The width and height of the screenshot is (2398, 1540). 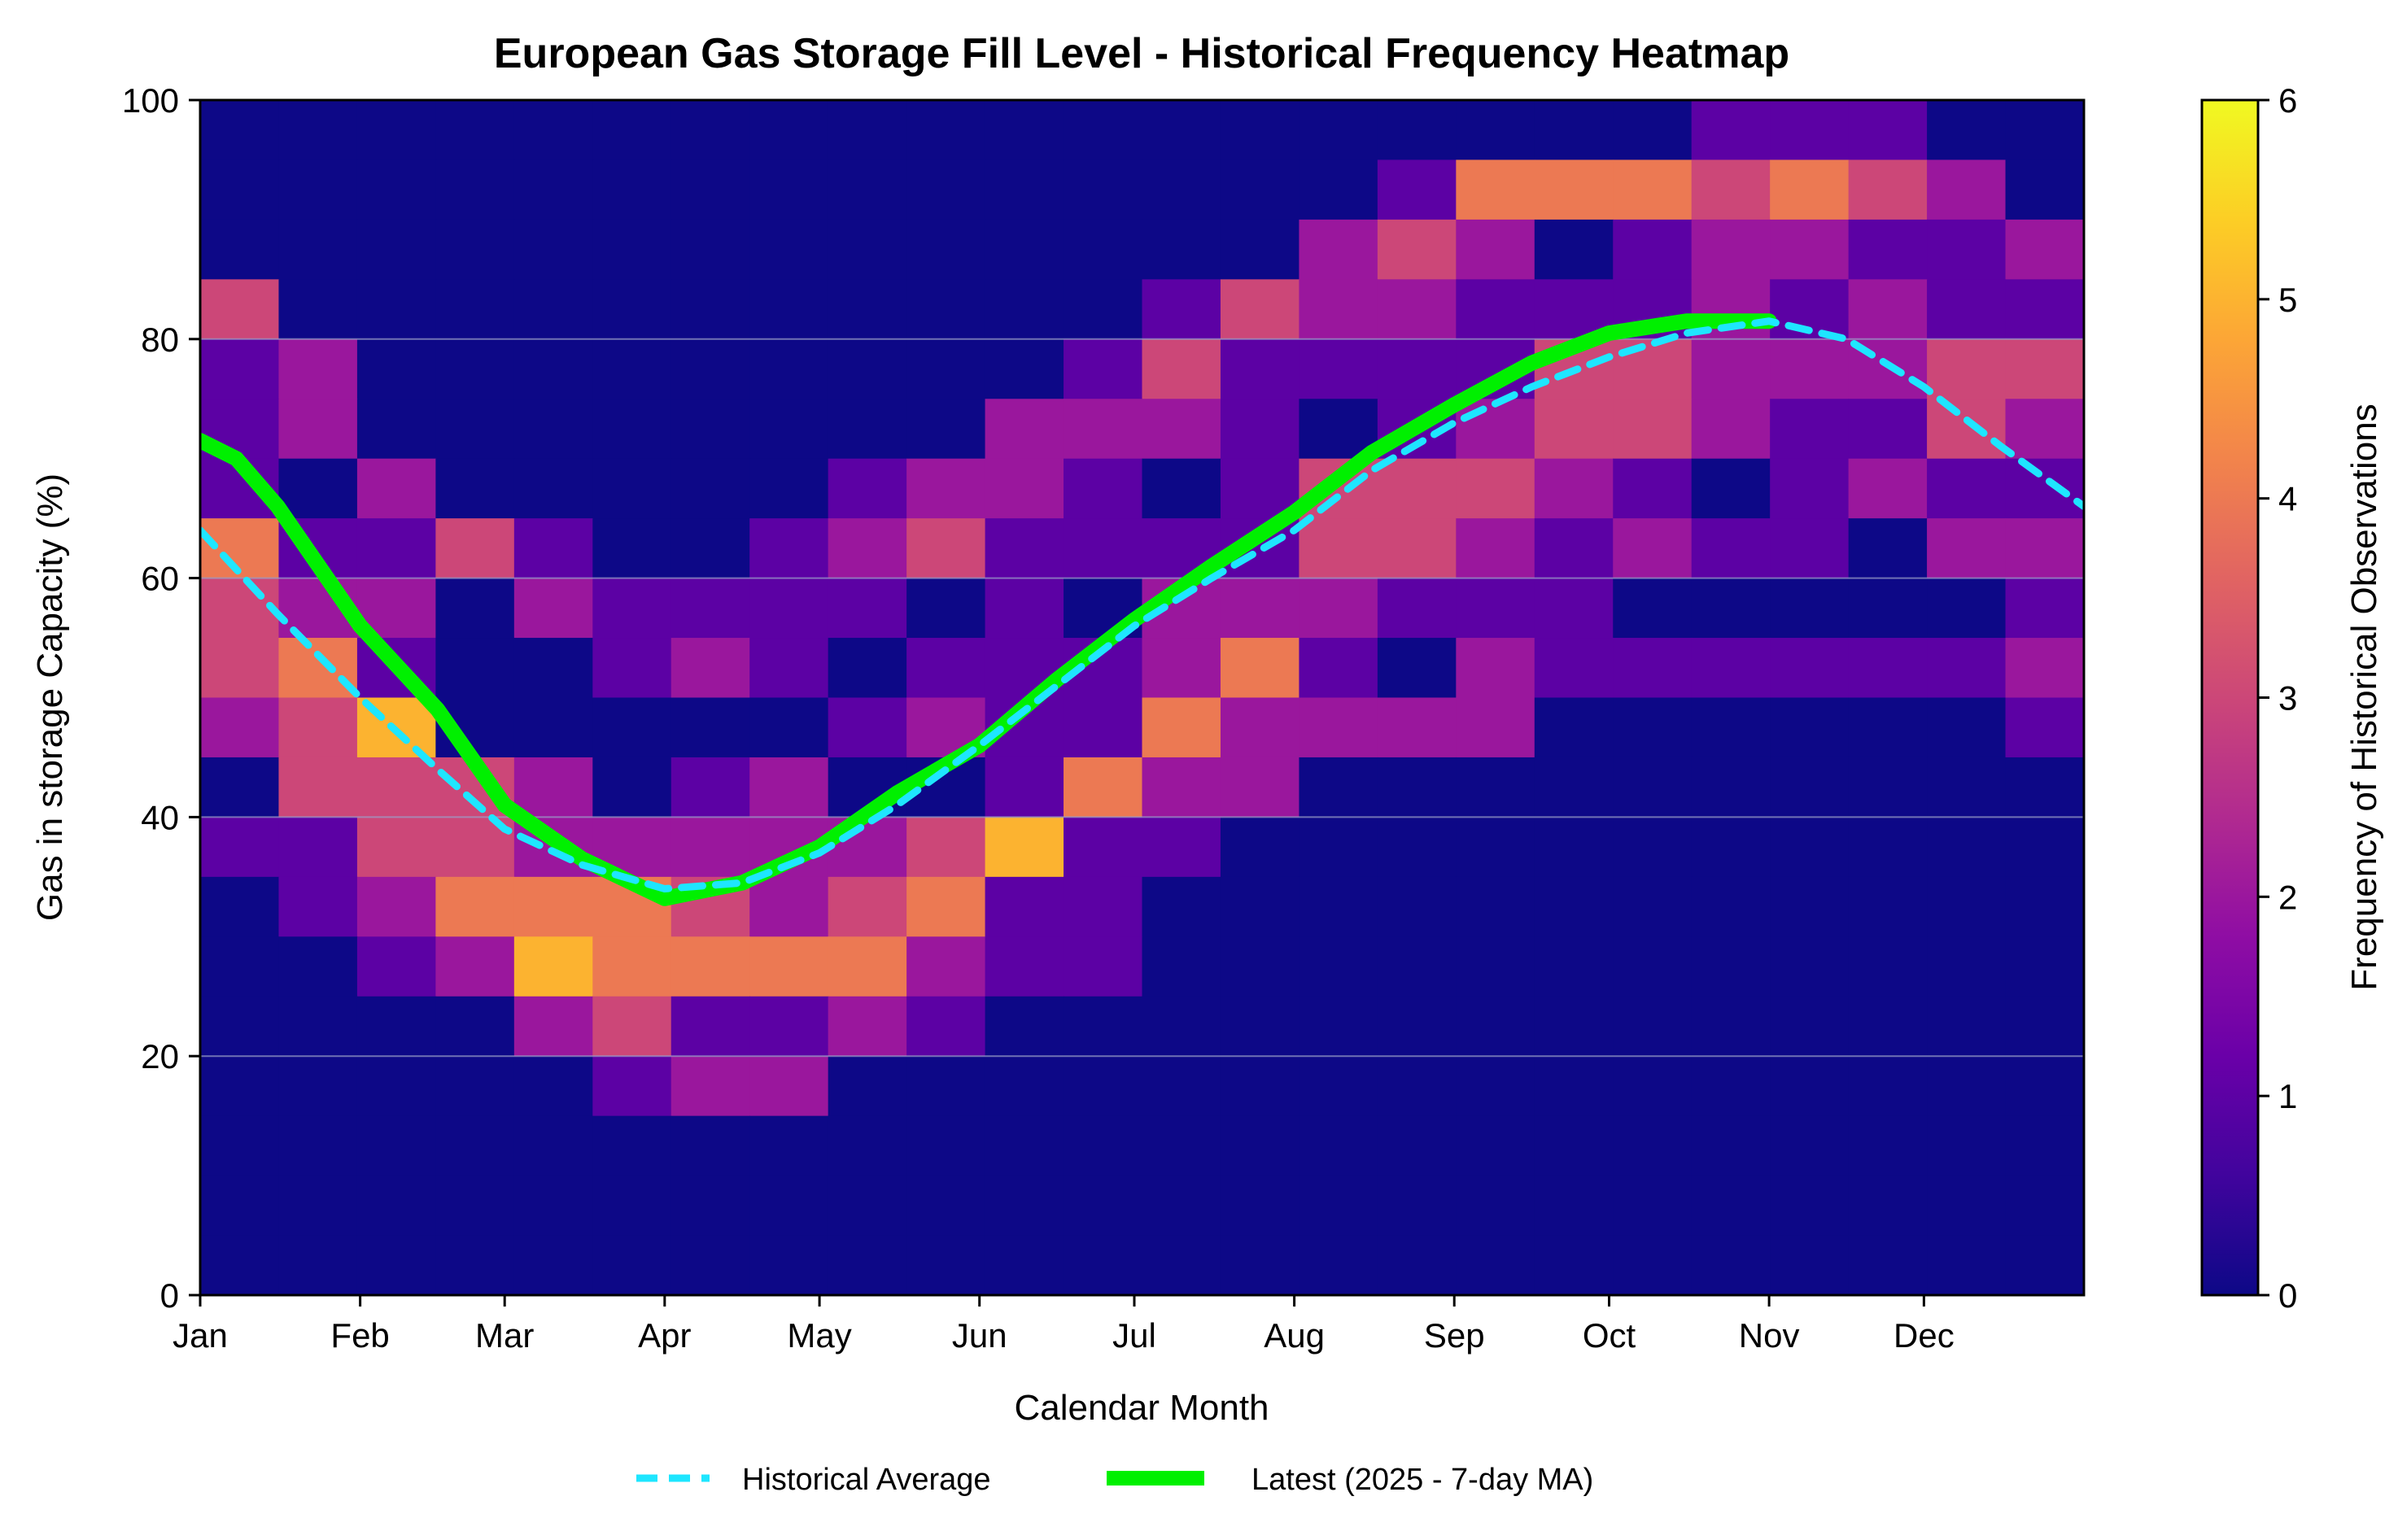 What do you see at coordinates (1134, 1335) in the screenshot?
I see `x-tick-label: Jul` at bounding box center [1134, 1335].